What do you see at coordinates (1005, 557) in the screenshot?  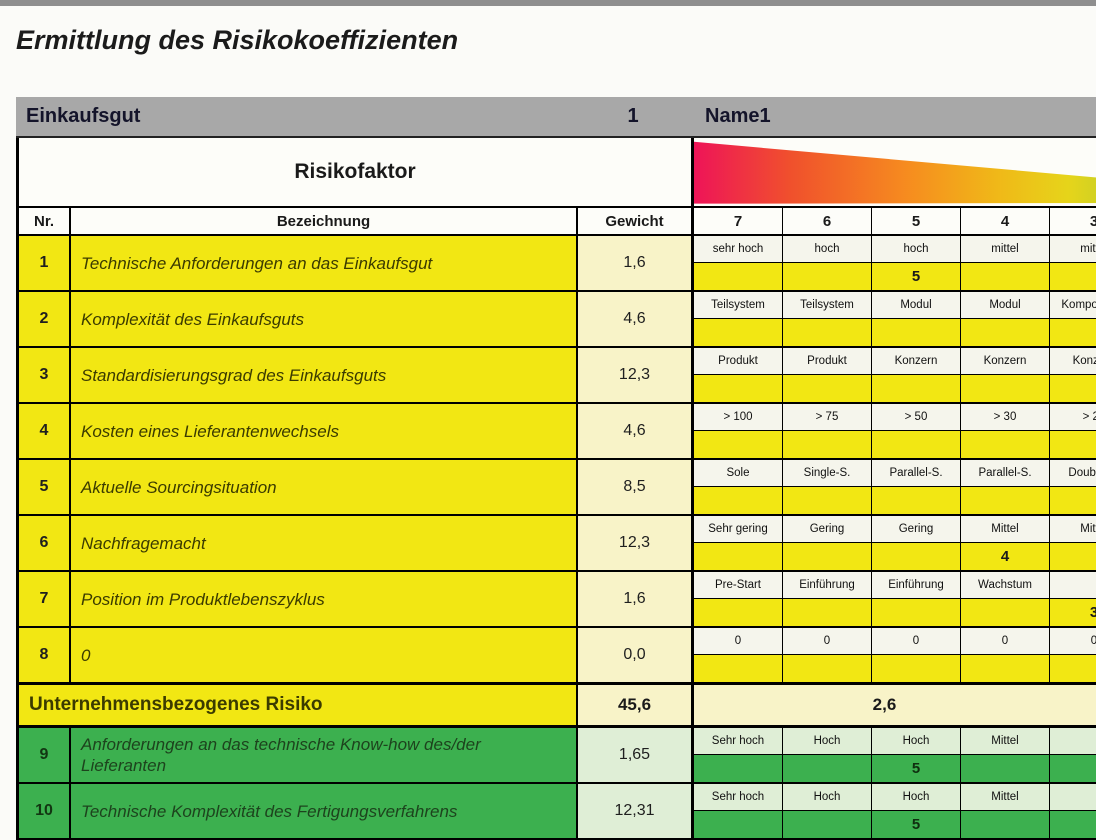 I see `rating-value-cell: 4` at bounding box center [1005, 557].